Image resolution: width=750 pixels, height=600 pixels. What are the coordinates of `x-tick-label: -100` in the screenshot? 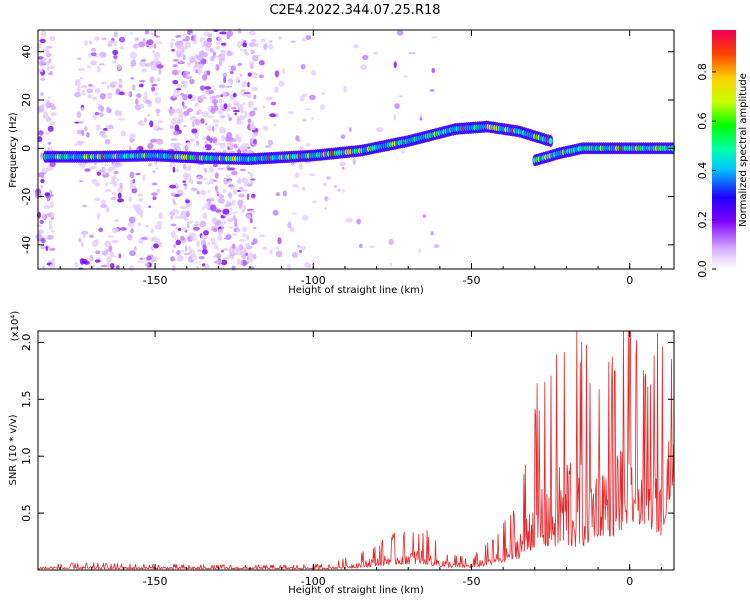 It's located at (313, 280).